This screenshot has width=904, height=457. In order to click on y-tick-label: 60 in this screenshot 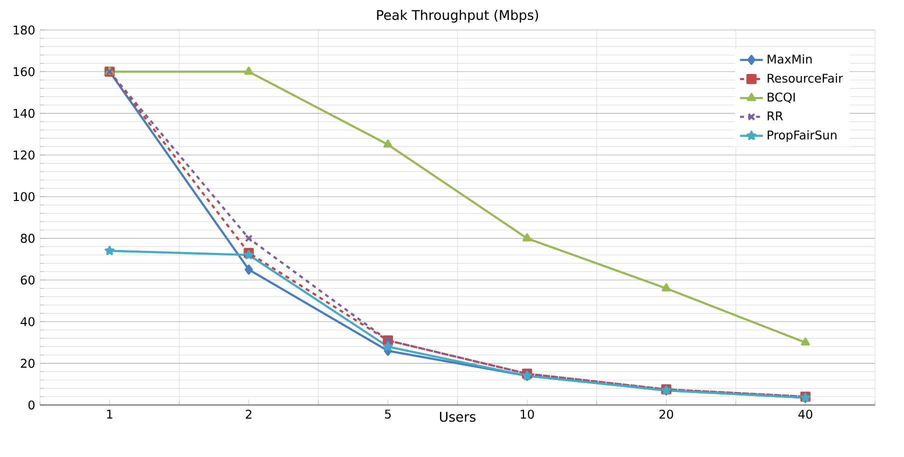, I will do `click(27, 280)`.